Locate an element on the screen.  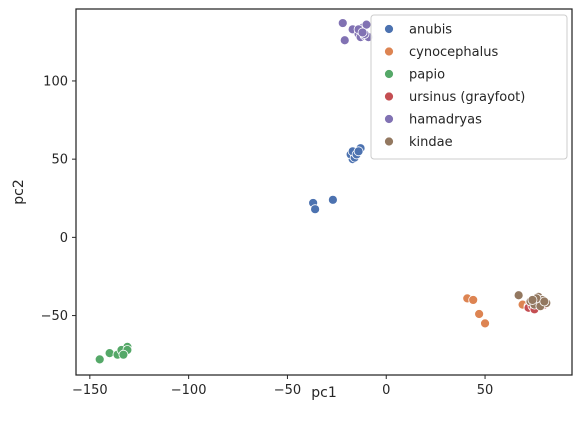
x-tick-label: −150 is located at coordinates (90, 390).